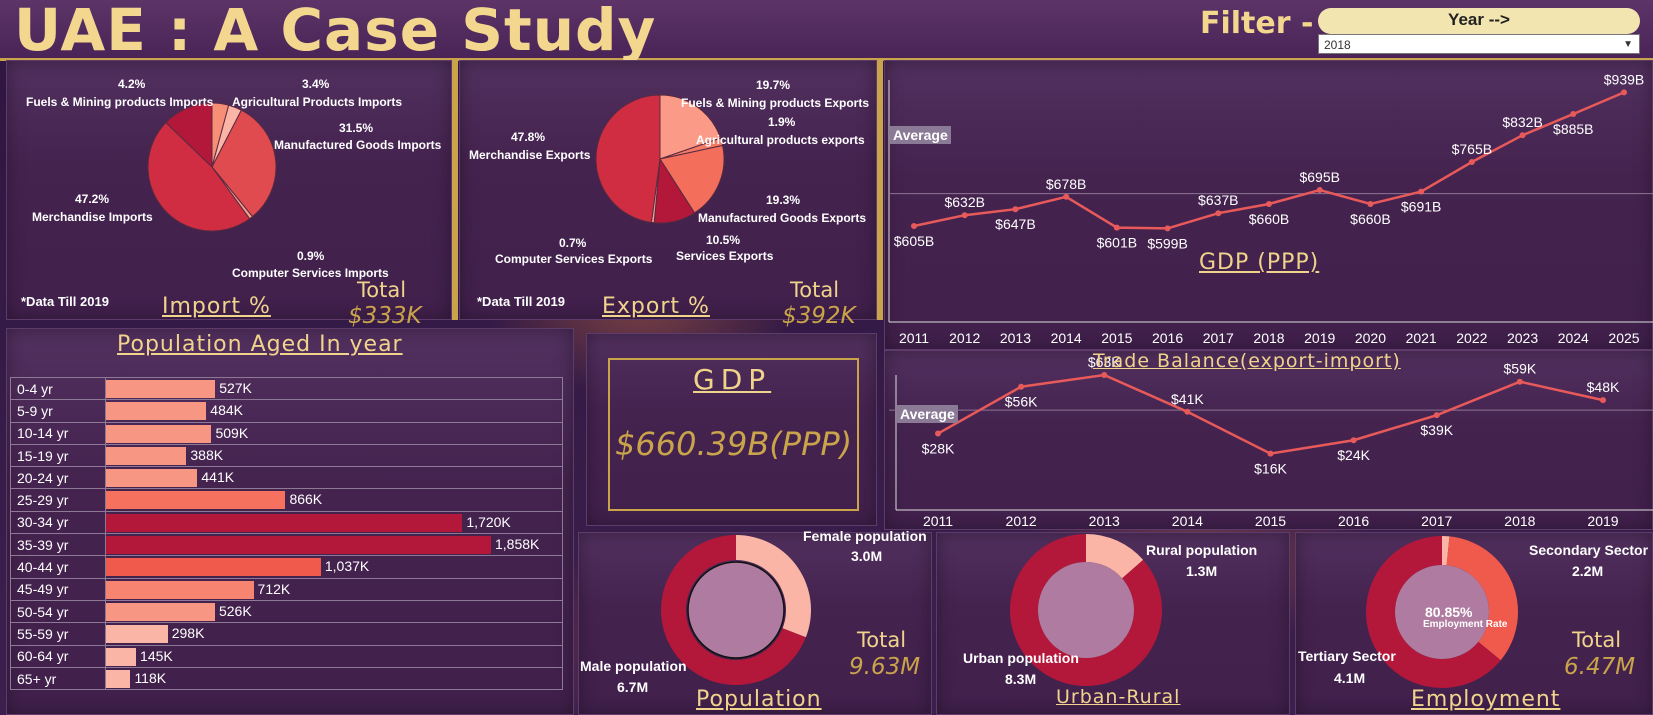 This screenshot has width=1653, height=715. I want to click on tb-x-tick: 2011, so click(938, 521).